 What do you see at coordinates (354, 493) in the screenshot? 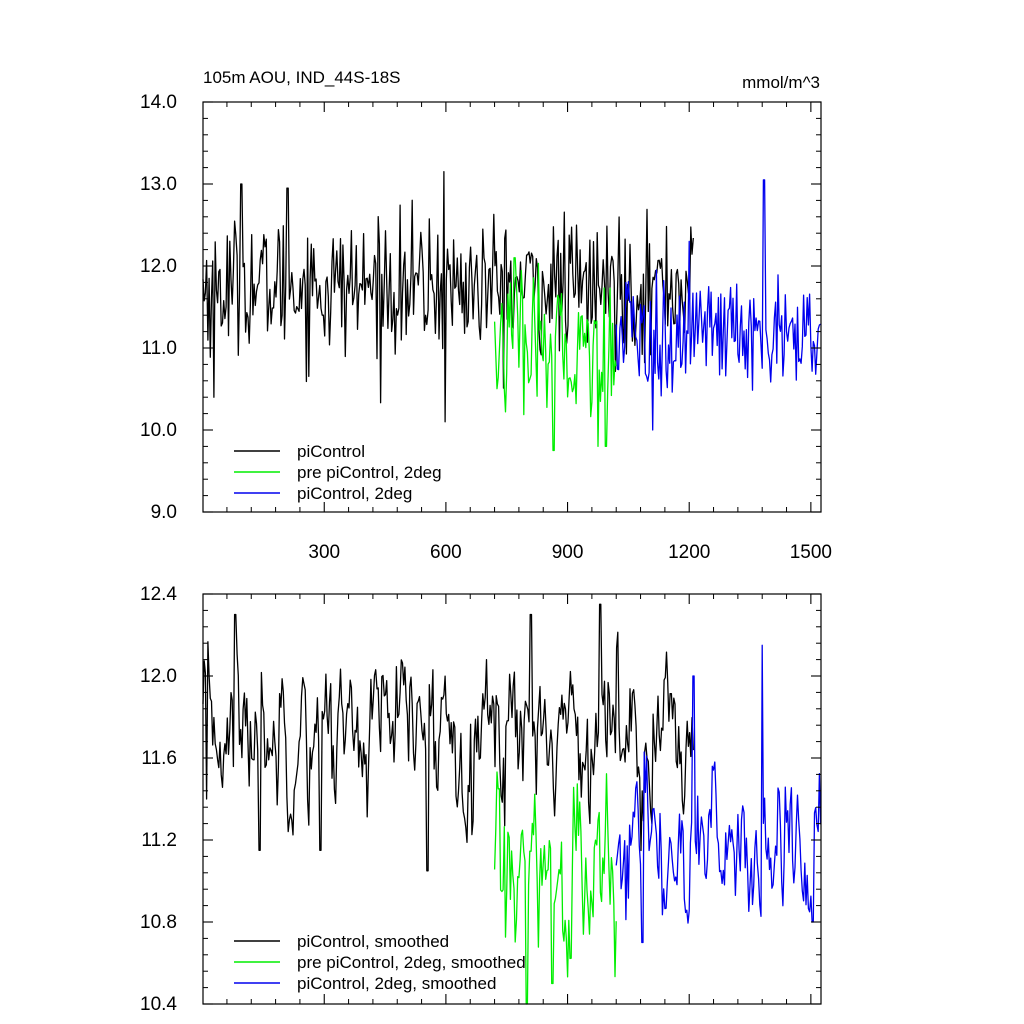
I see `legend-label: piControl, 2deg` at bounding box center [354, 493].